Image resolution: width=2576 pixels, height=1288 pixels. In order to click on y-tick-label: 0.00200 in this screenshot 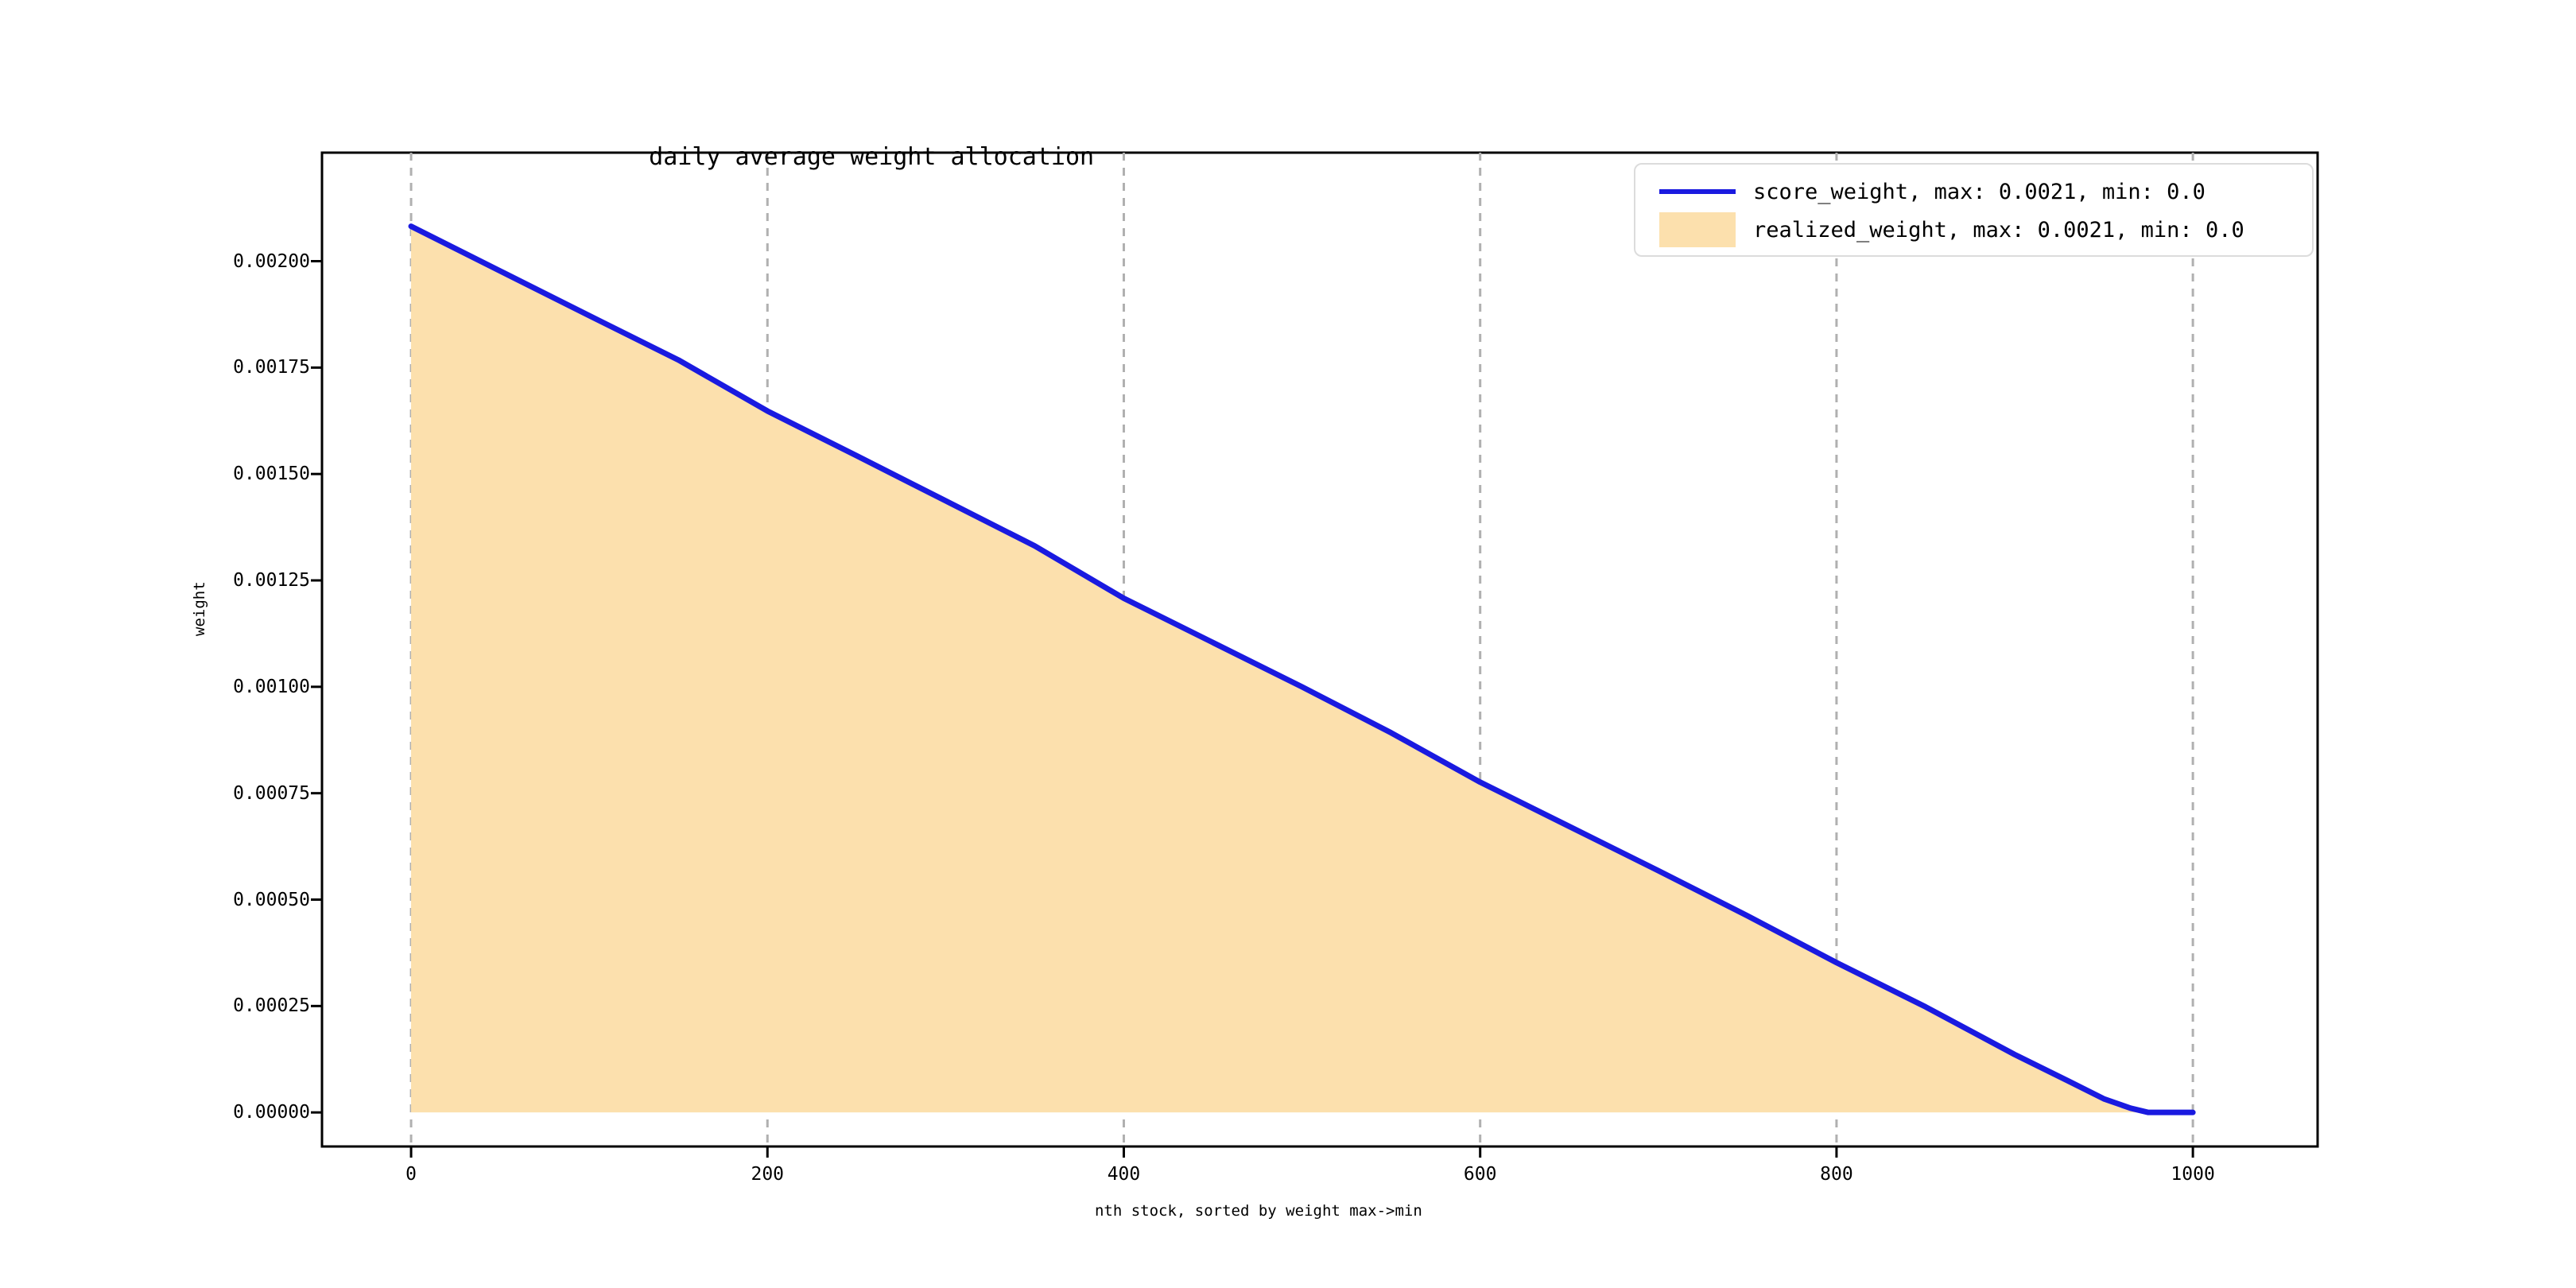, I will do `click(271, 261)`.